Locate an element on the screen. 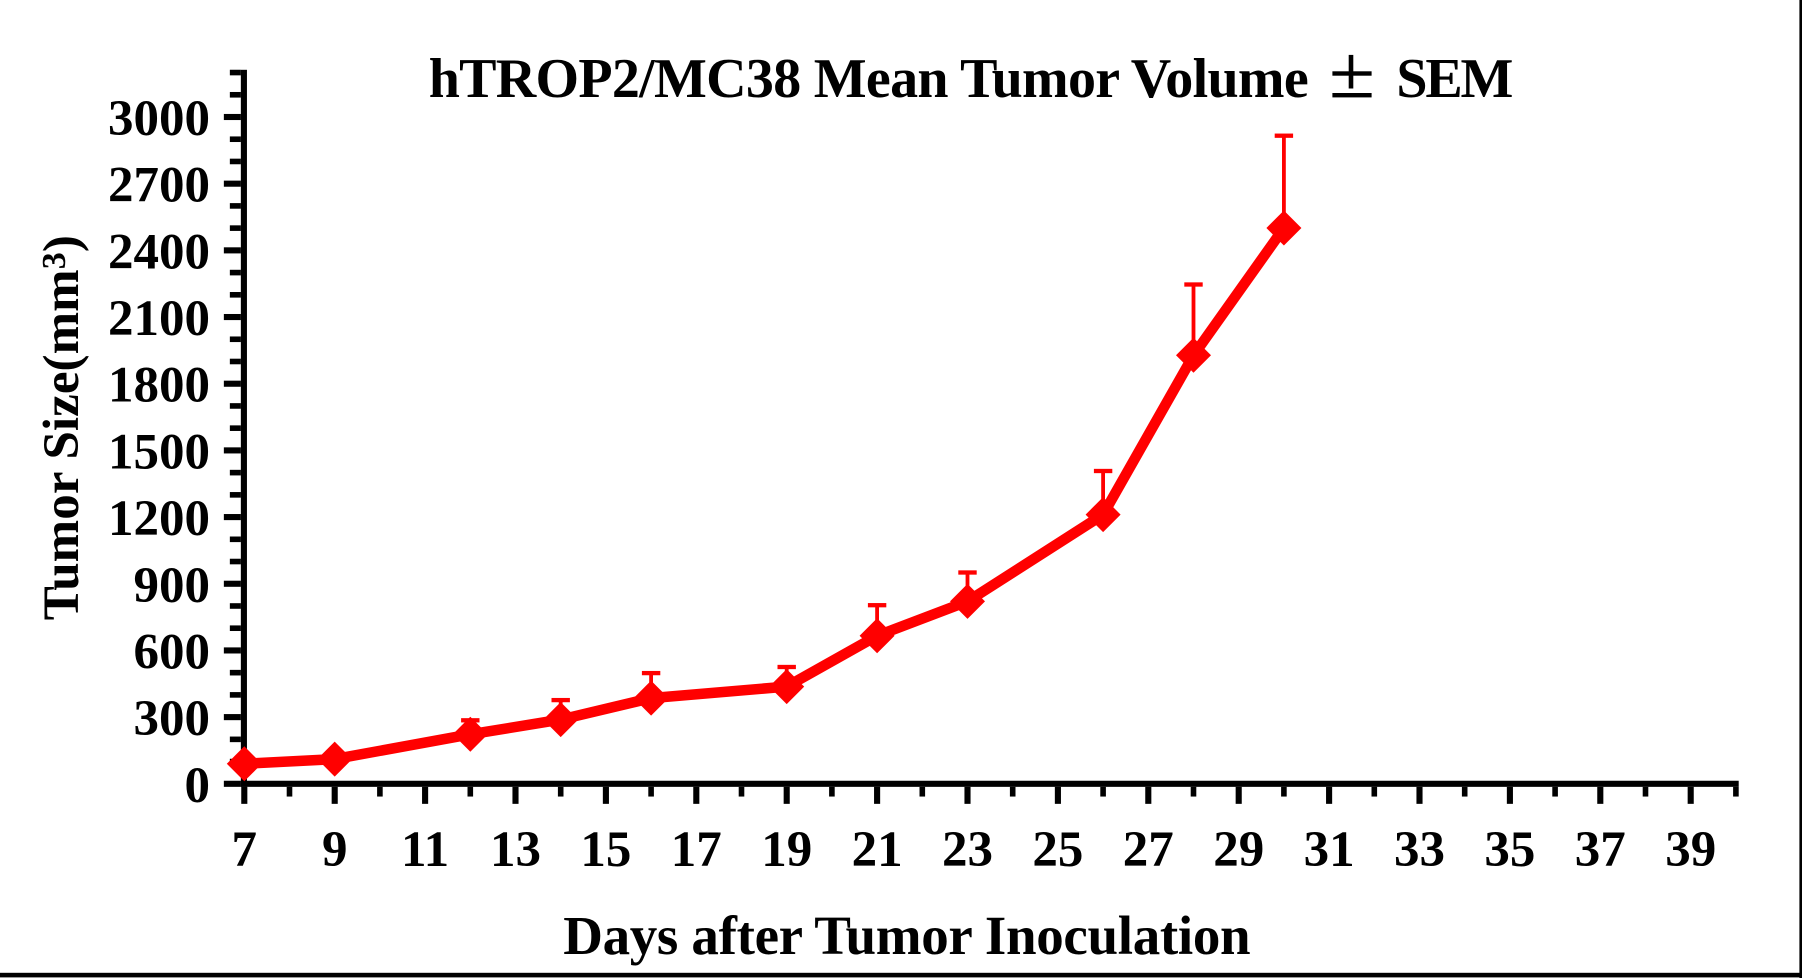 The height and width of the screenshot is (978, 1802). svg-text: 3000 is located at coordinates (159, 119).